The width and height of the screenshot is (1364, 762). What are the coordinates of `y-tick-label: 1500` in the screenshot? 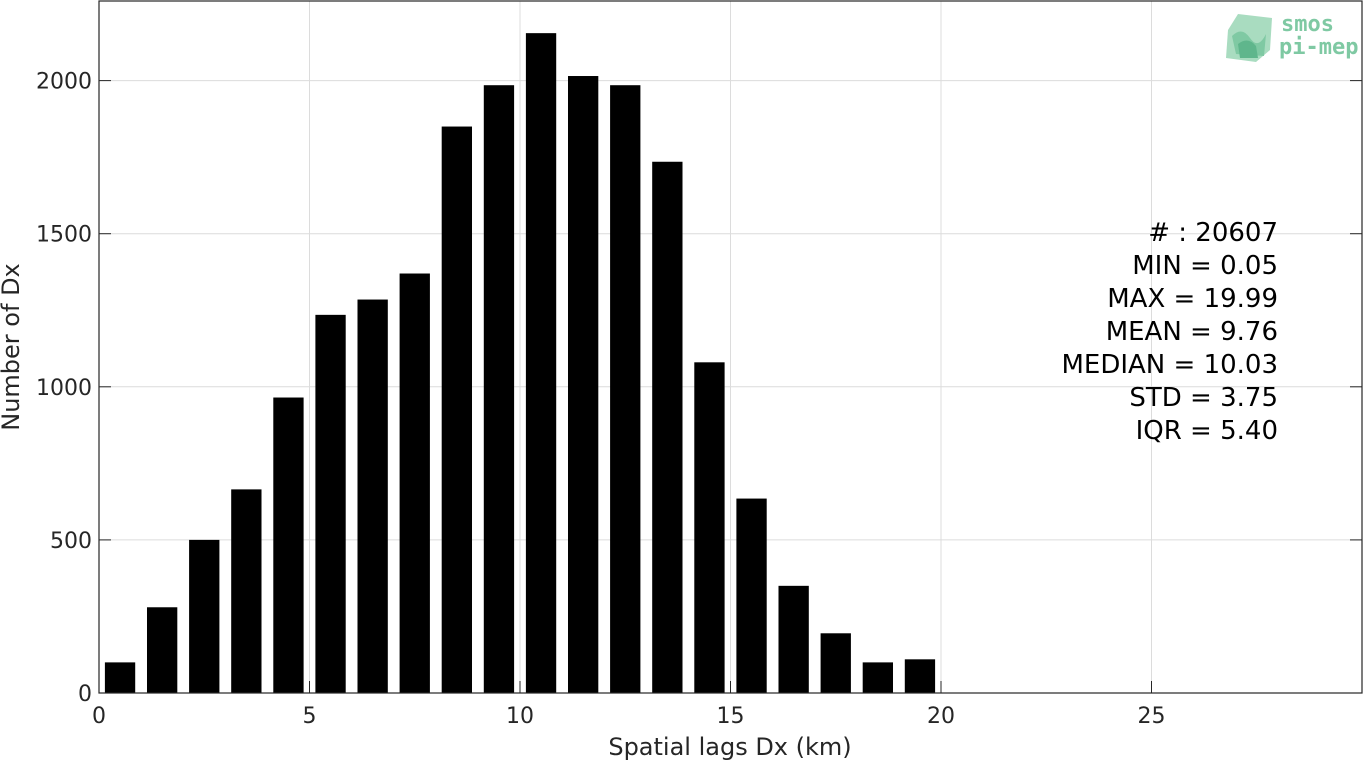 It's located at (64, 235).